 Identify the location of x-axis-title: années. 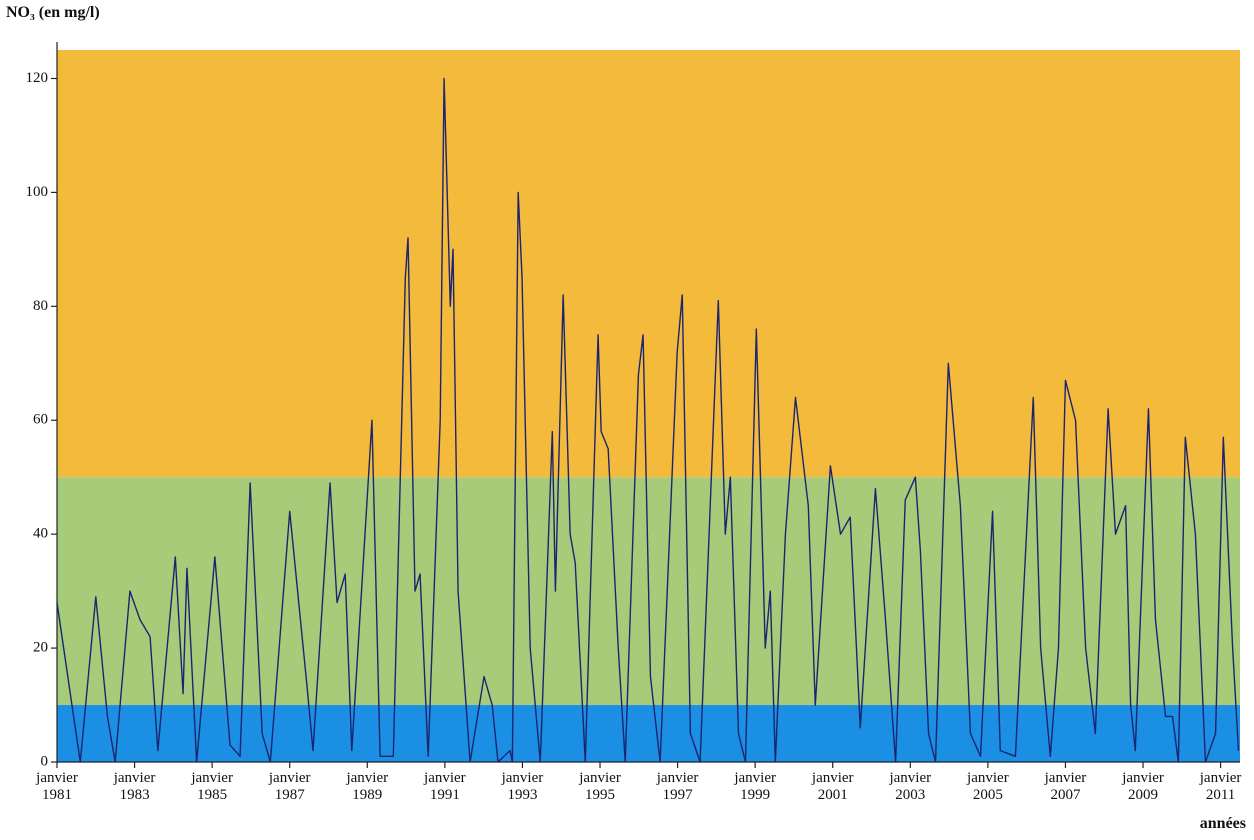
(1222, 823).